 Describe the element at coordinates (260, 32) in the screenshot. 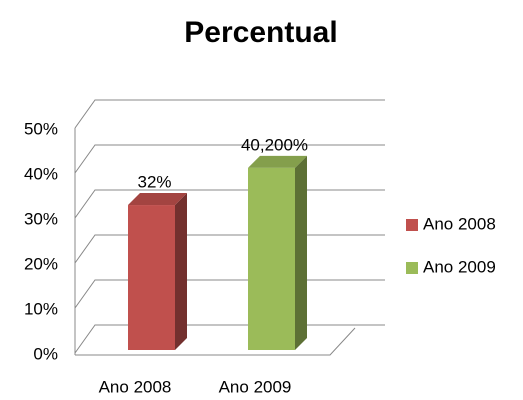

I see `chart-title: Percentual` at that location.